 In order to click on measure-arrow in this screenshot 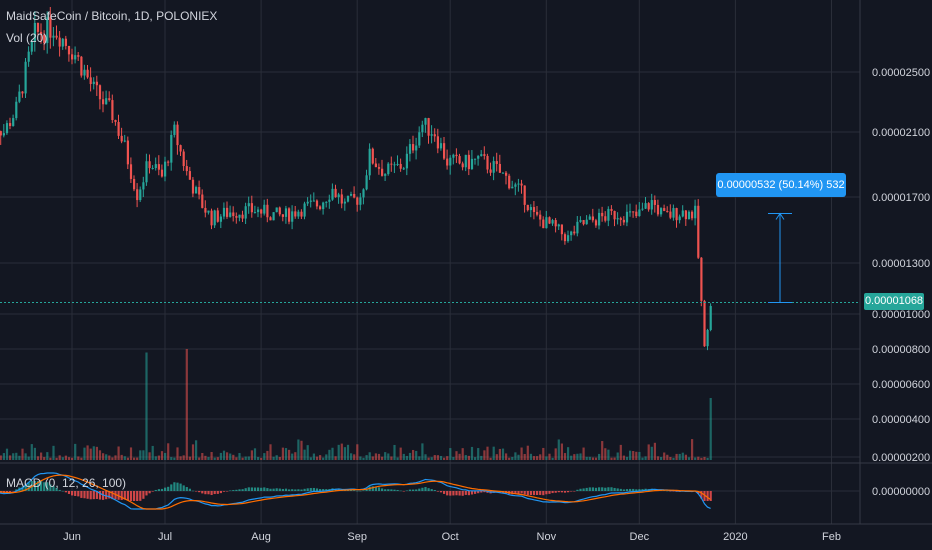, I will do `click(780, 216)`.